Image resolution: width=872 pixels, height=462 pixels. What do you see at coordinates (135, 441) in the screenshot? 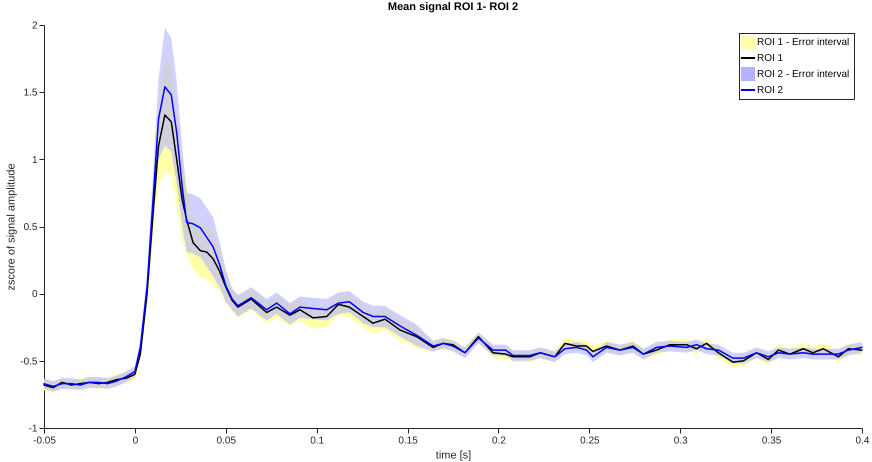
I see `x-tick-label: 0` at bounding box center [135, 441].